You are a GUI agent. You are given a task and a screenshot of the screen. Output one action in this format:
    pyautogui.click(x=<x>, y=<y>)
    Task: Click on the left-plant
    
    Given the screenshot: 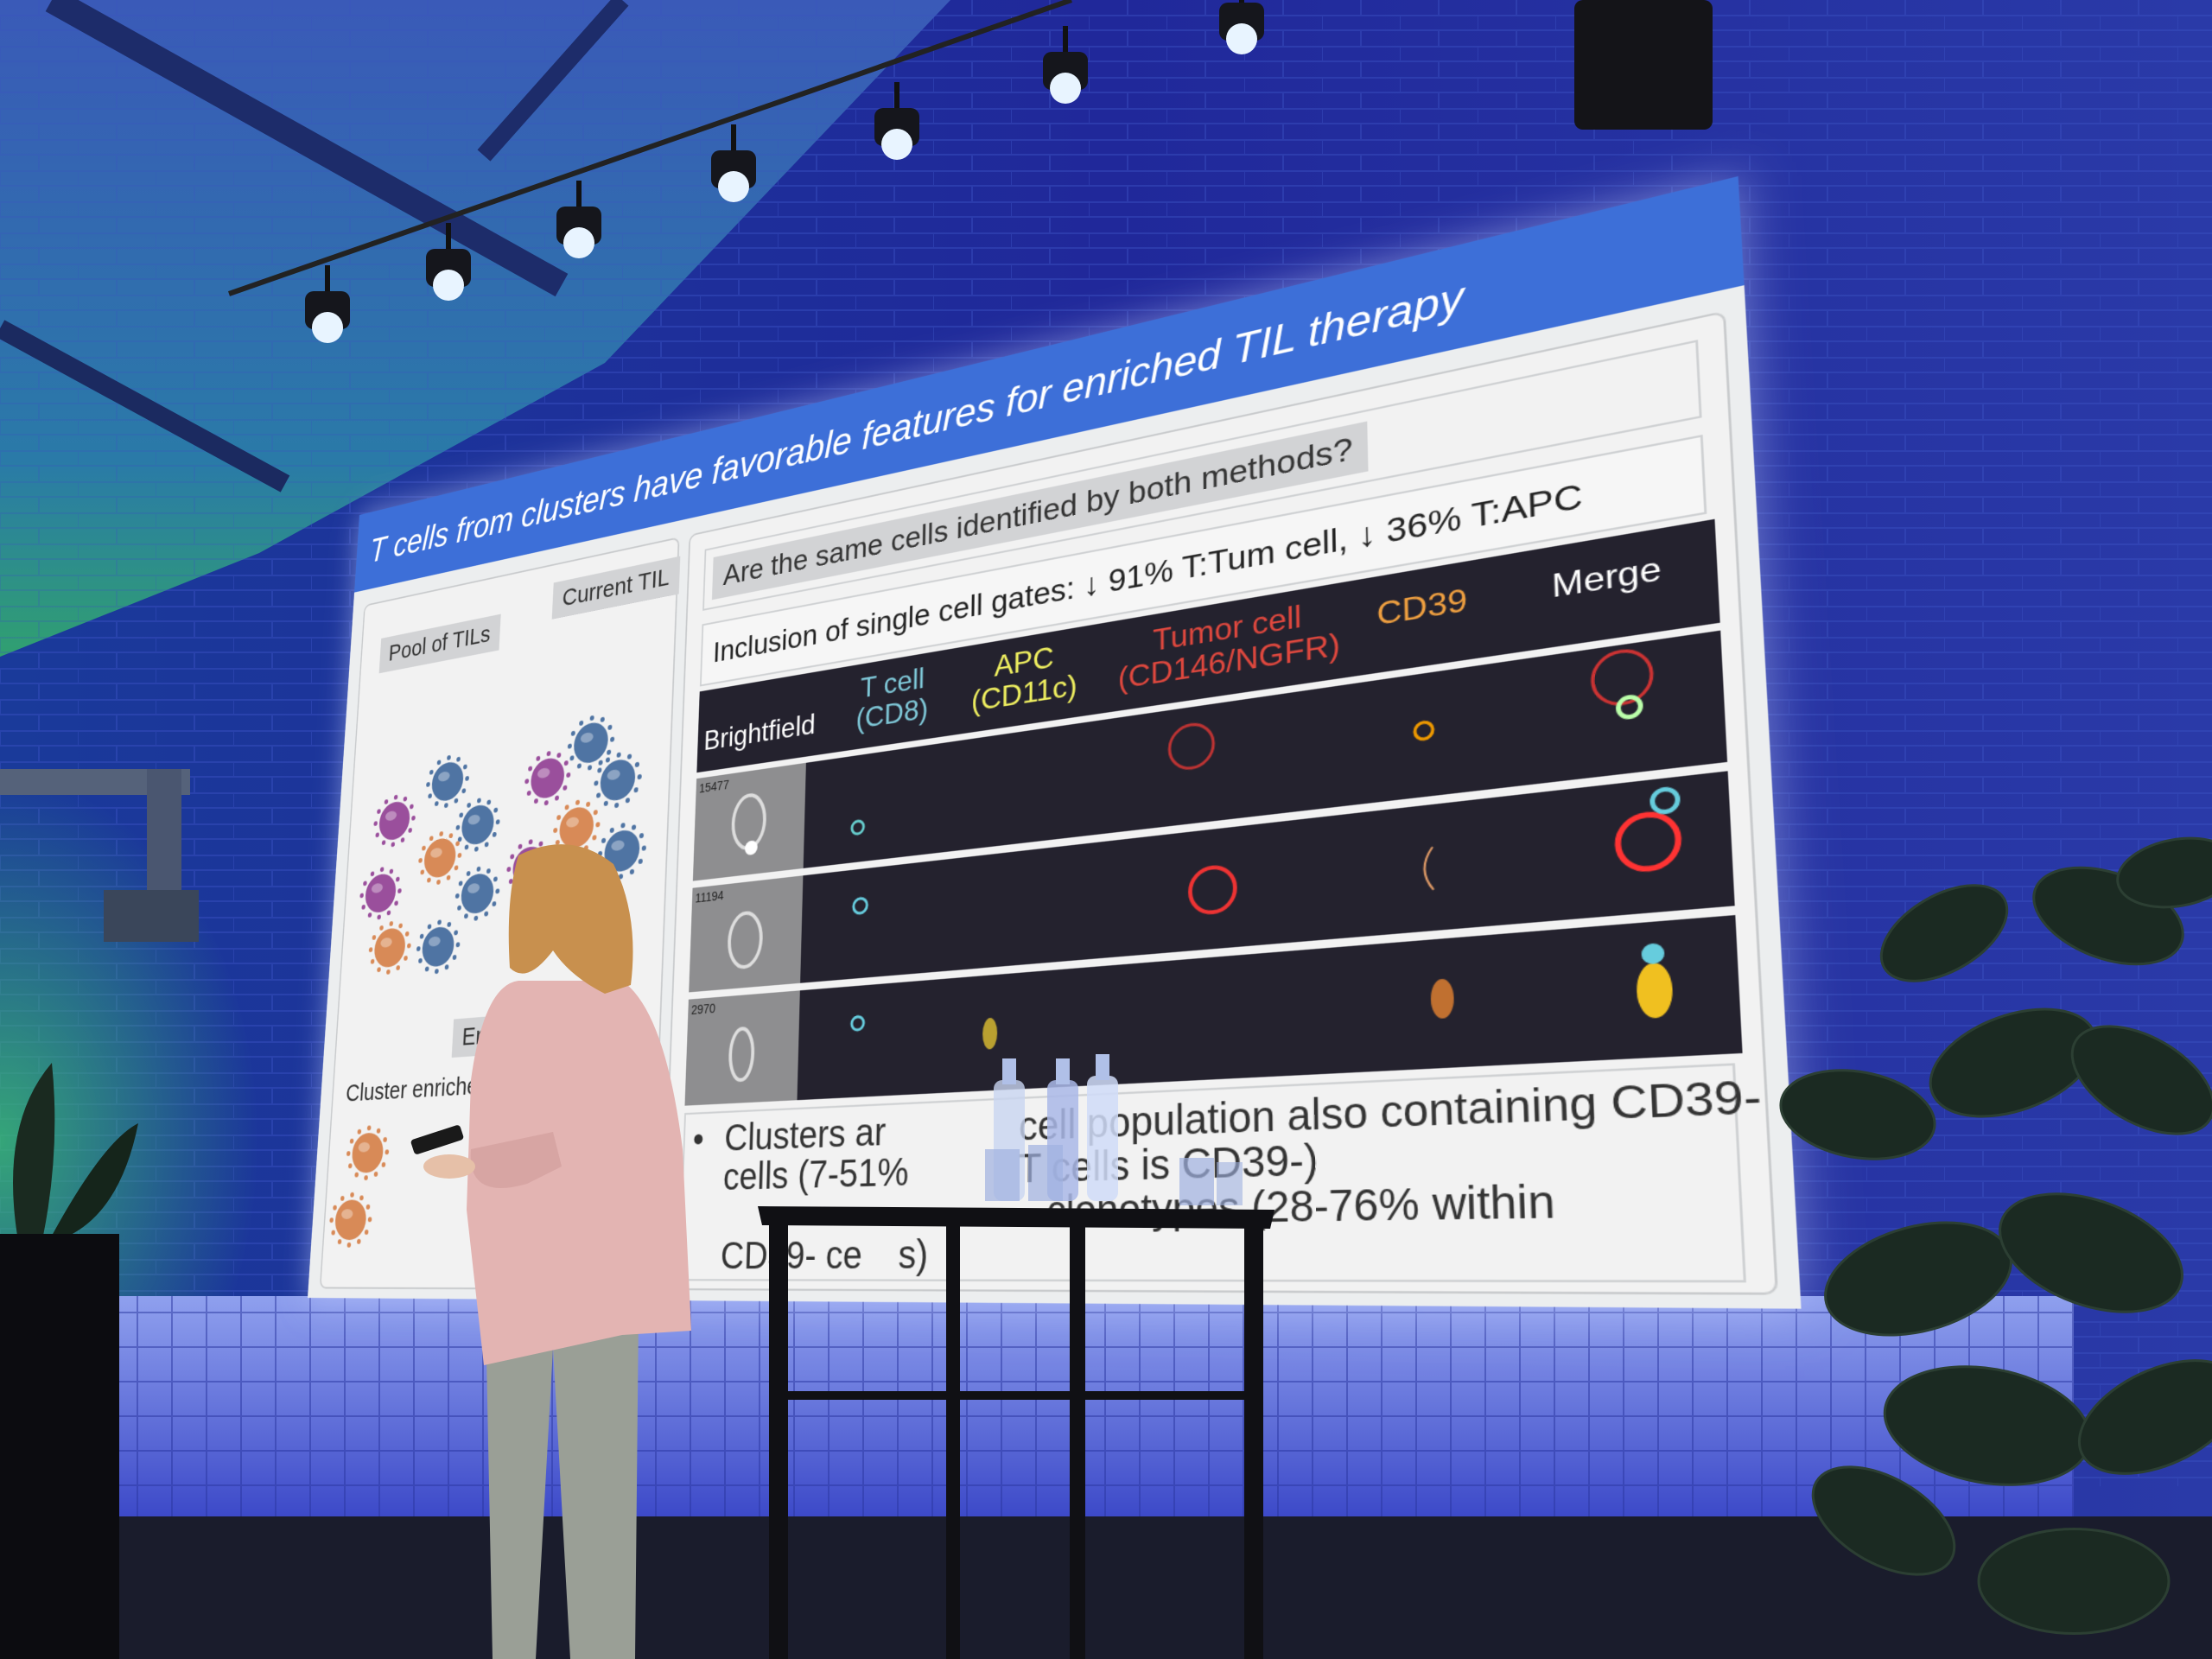 What is the action you would take?
    pyautogui.click(x=69, y=1361)
    